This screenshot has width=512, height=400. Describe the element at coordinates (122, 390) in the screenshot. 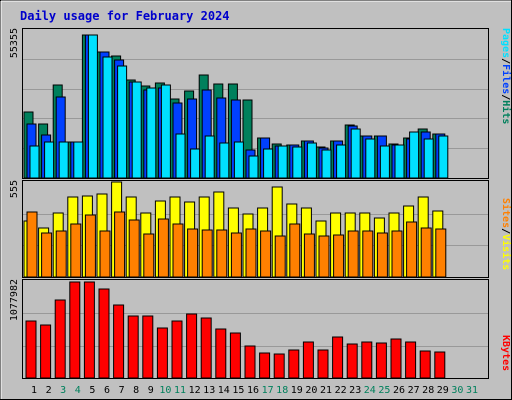

I see `day-label-7: 7` at that location.